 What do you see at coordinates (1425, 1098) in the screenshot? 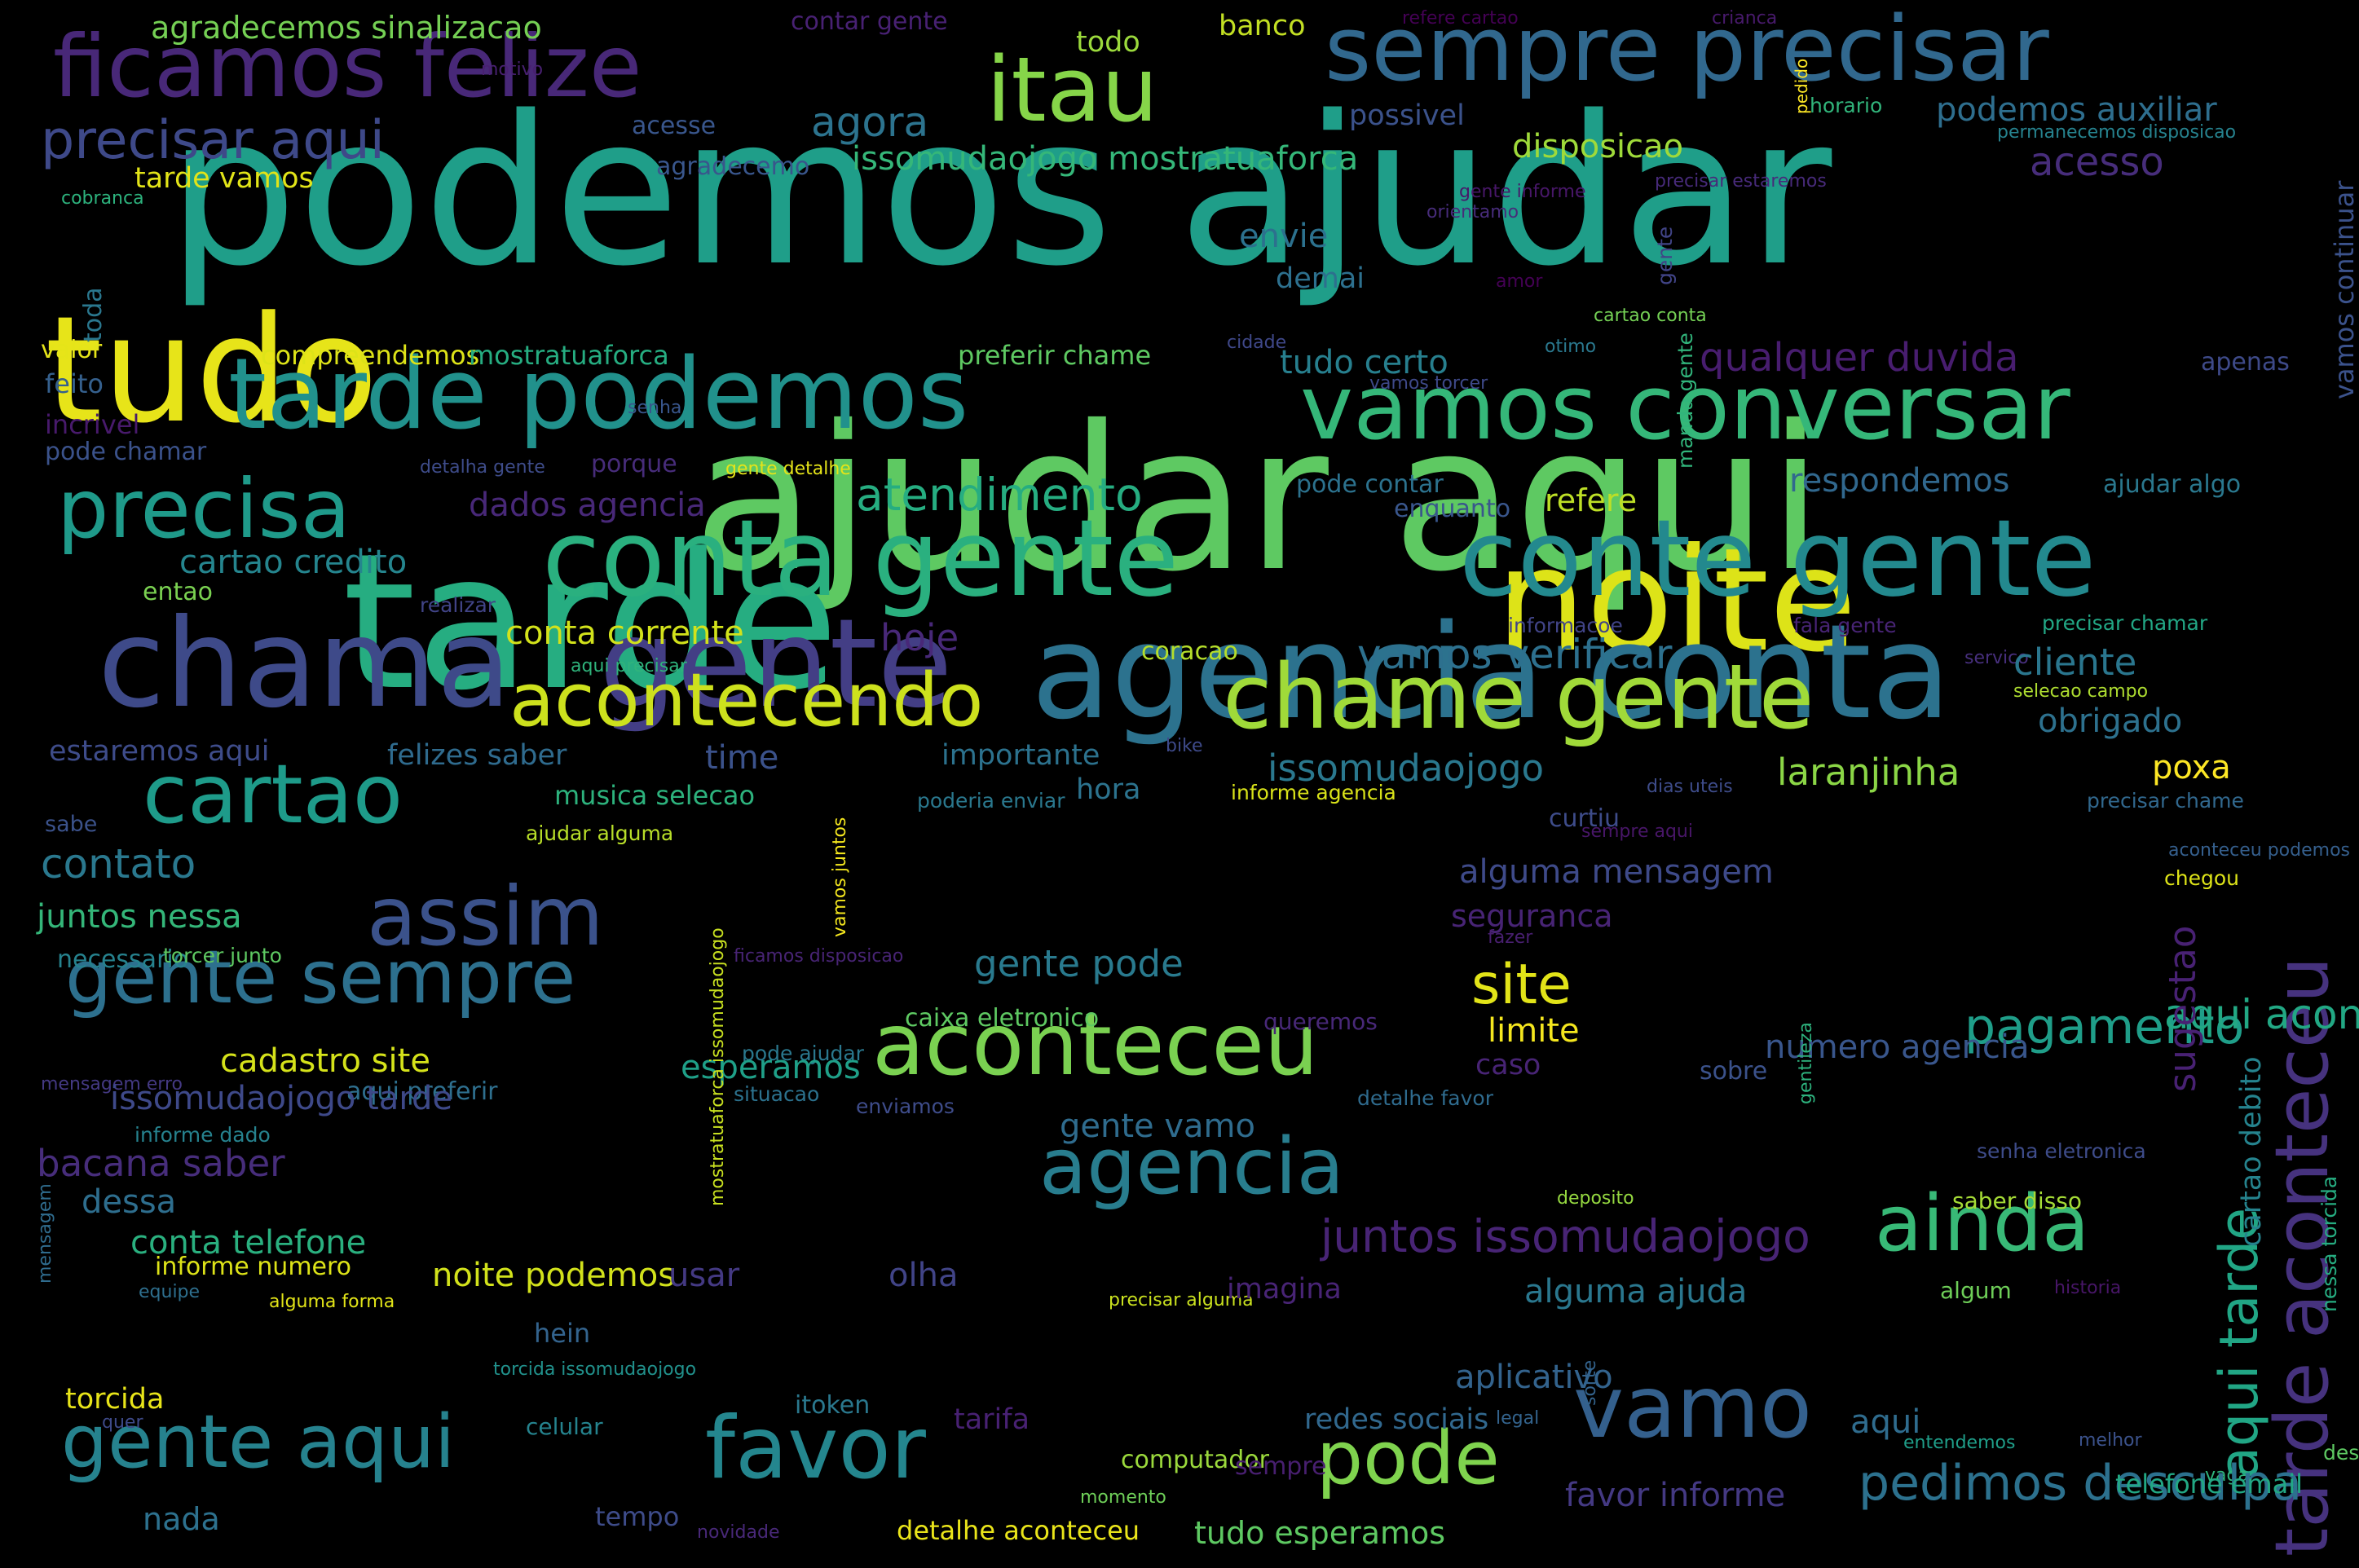
I see `cloud-word: detalhe favor` at bounding box center [1425, 1098].